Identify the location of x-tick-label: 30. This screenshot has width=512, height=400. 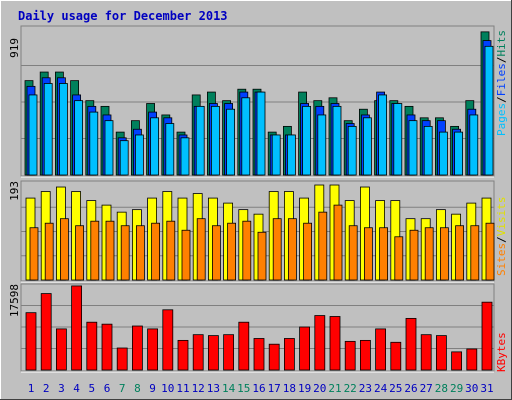
(471, 388).